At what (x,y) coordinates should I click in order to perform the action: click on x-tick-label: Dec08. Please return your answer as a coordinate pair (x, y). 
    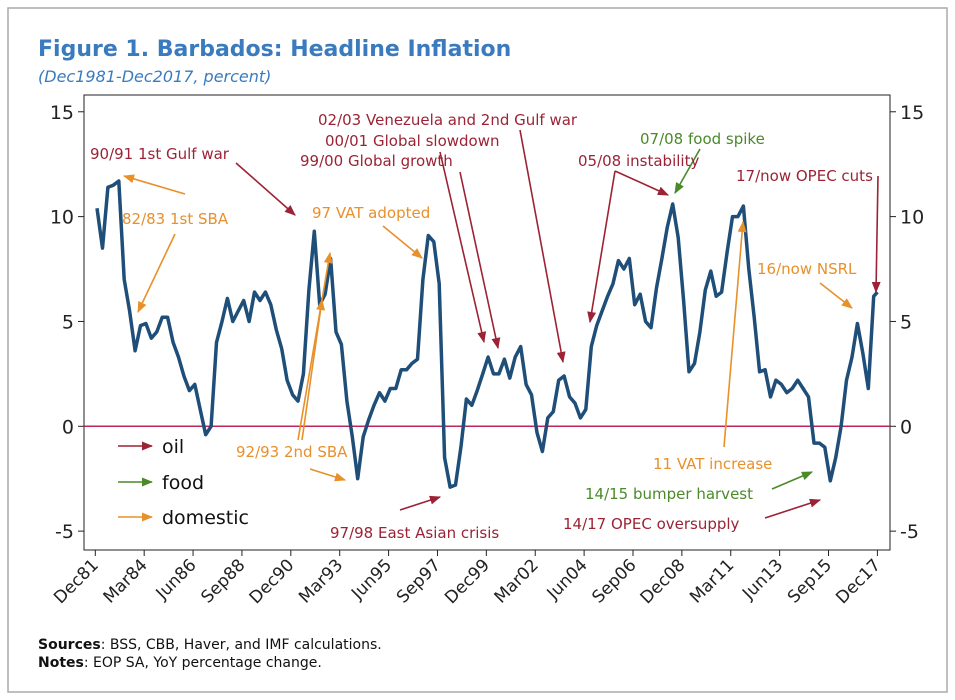
    Looking at the image, I should click on (663, 581).